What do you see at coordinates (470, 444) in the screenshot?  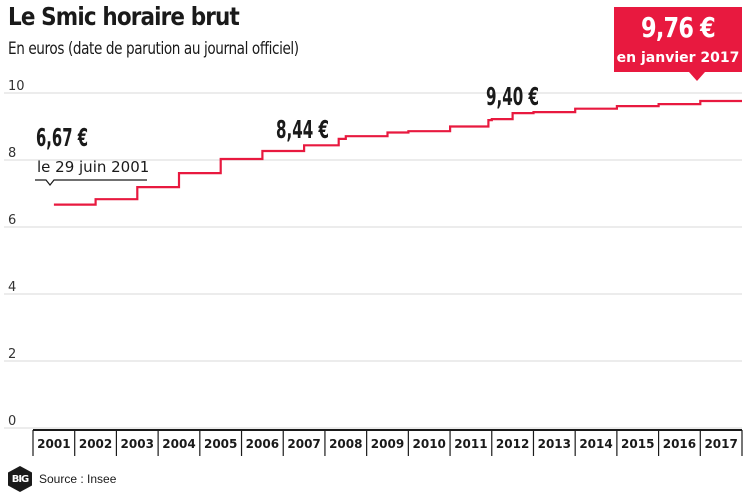 I see `x-tick-label: 2011` at bounding box center [470, 444].